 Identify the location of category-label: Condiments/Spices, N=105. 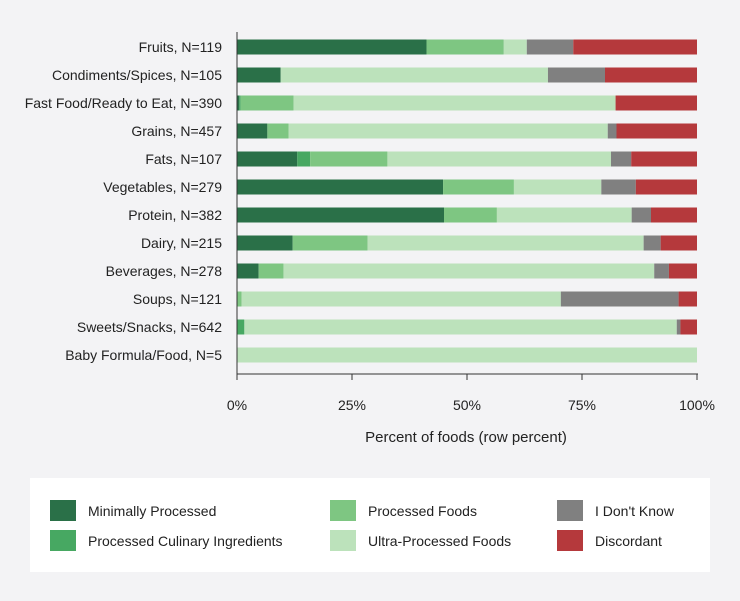
(137, 75).